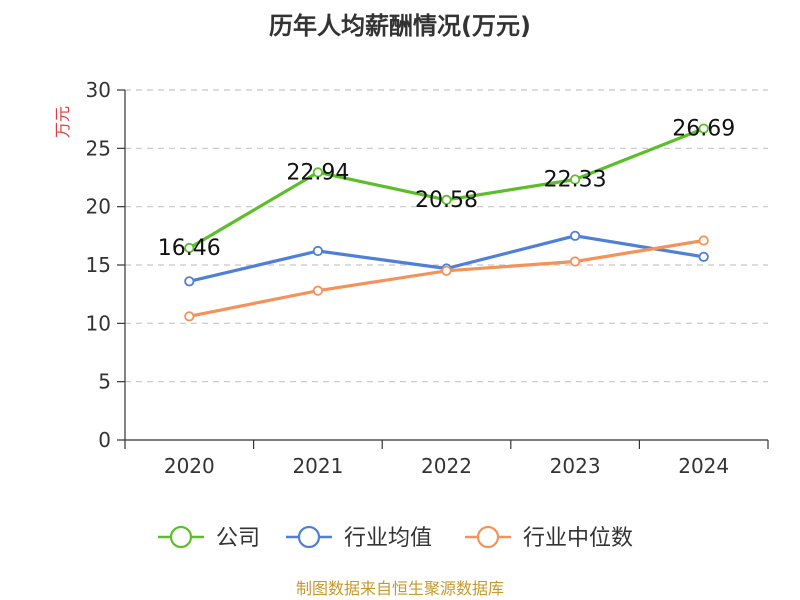 The width and height of the screenshot is (800, 600). Describe the element at coordinates (98, 90) in the screenshot. I see `y-tick-label: 30` at that location.